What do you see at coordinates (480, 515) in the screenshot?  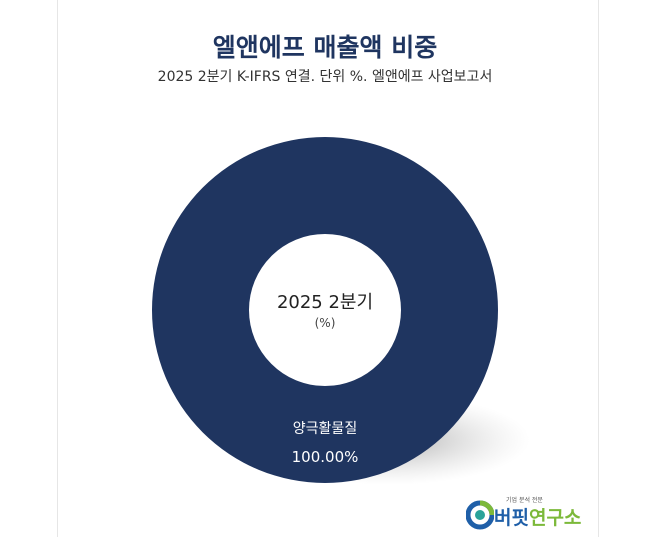 I see `logo-icon` at bounding box center [480, 515].